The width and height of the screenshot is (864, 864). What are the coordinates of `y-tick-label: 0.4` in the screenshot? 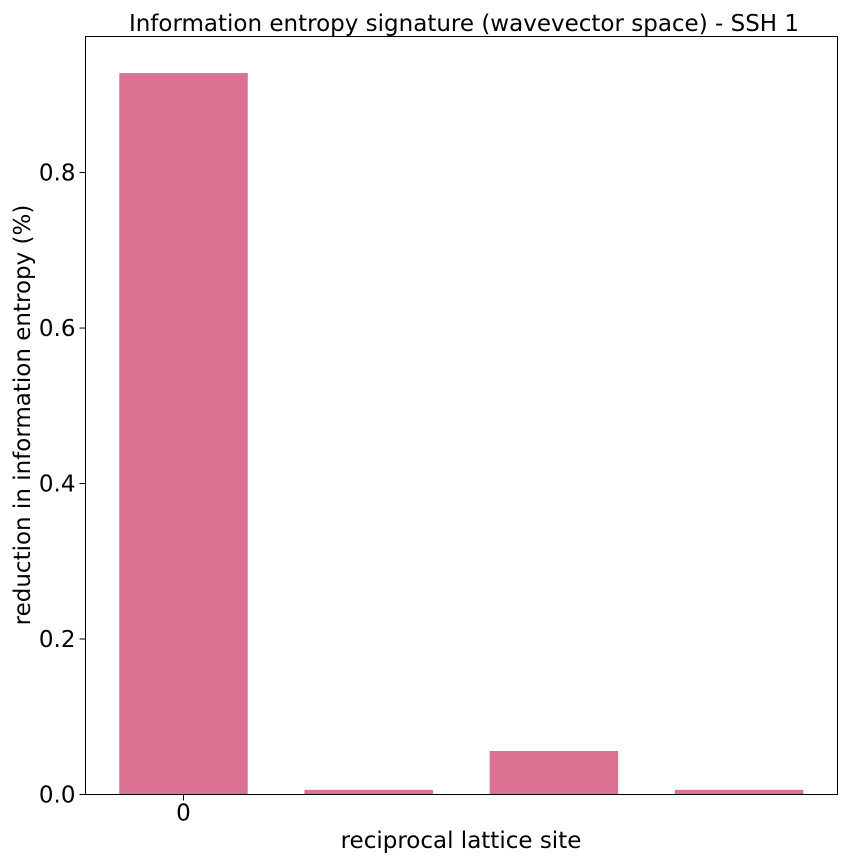 It's located at (57, 485).